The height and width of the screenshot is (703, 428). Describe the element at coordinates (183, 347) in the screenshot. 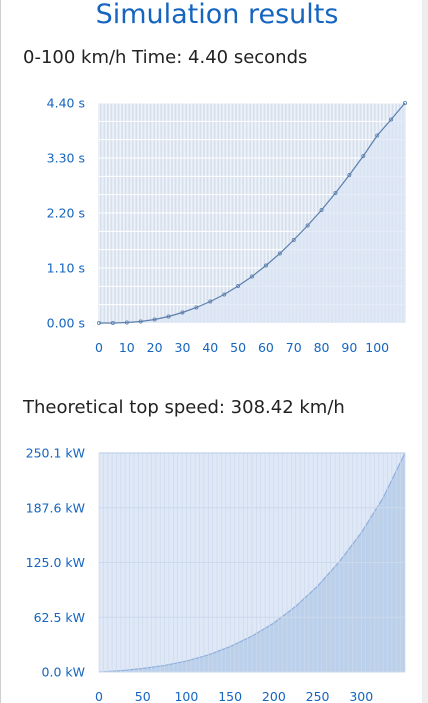

I see `x-tick-label: 30` at that location.